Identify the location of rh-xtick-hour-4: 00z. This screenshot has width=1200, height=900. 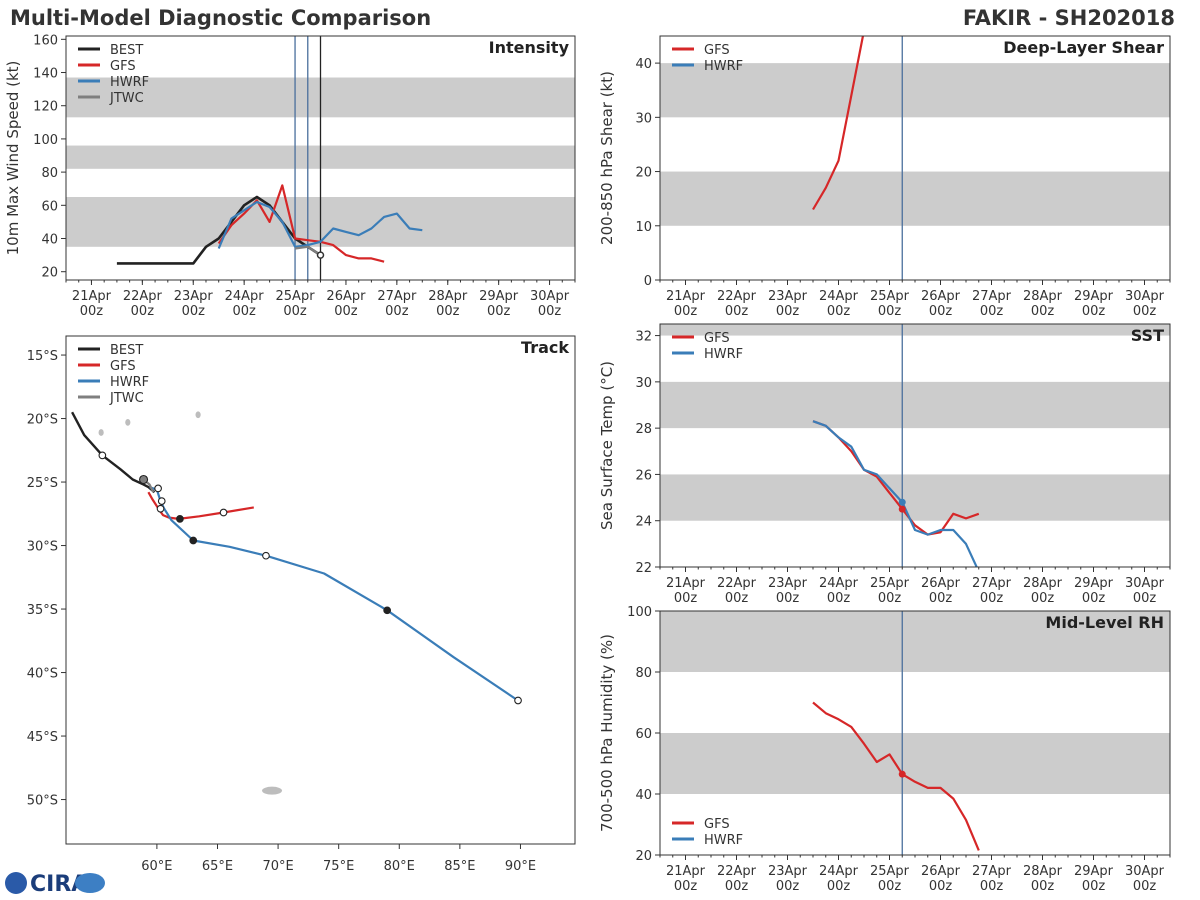
(890, 886).